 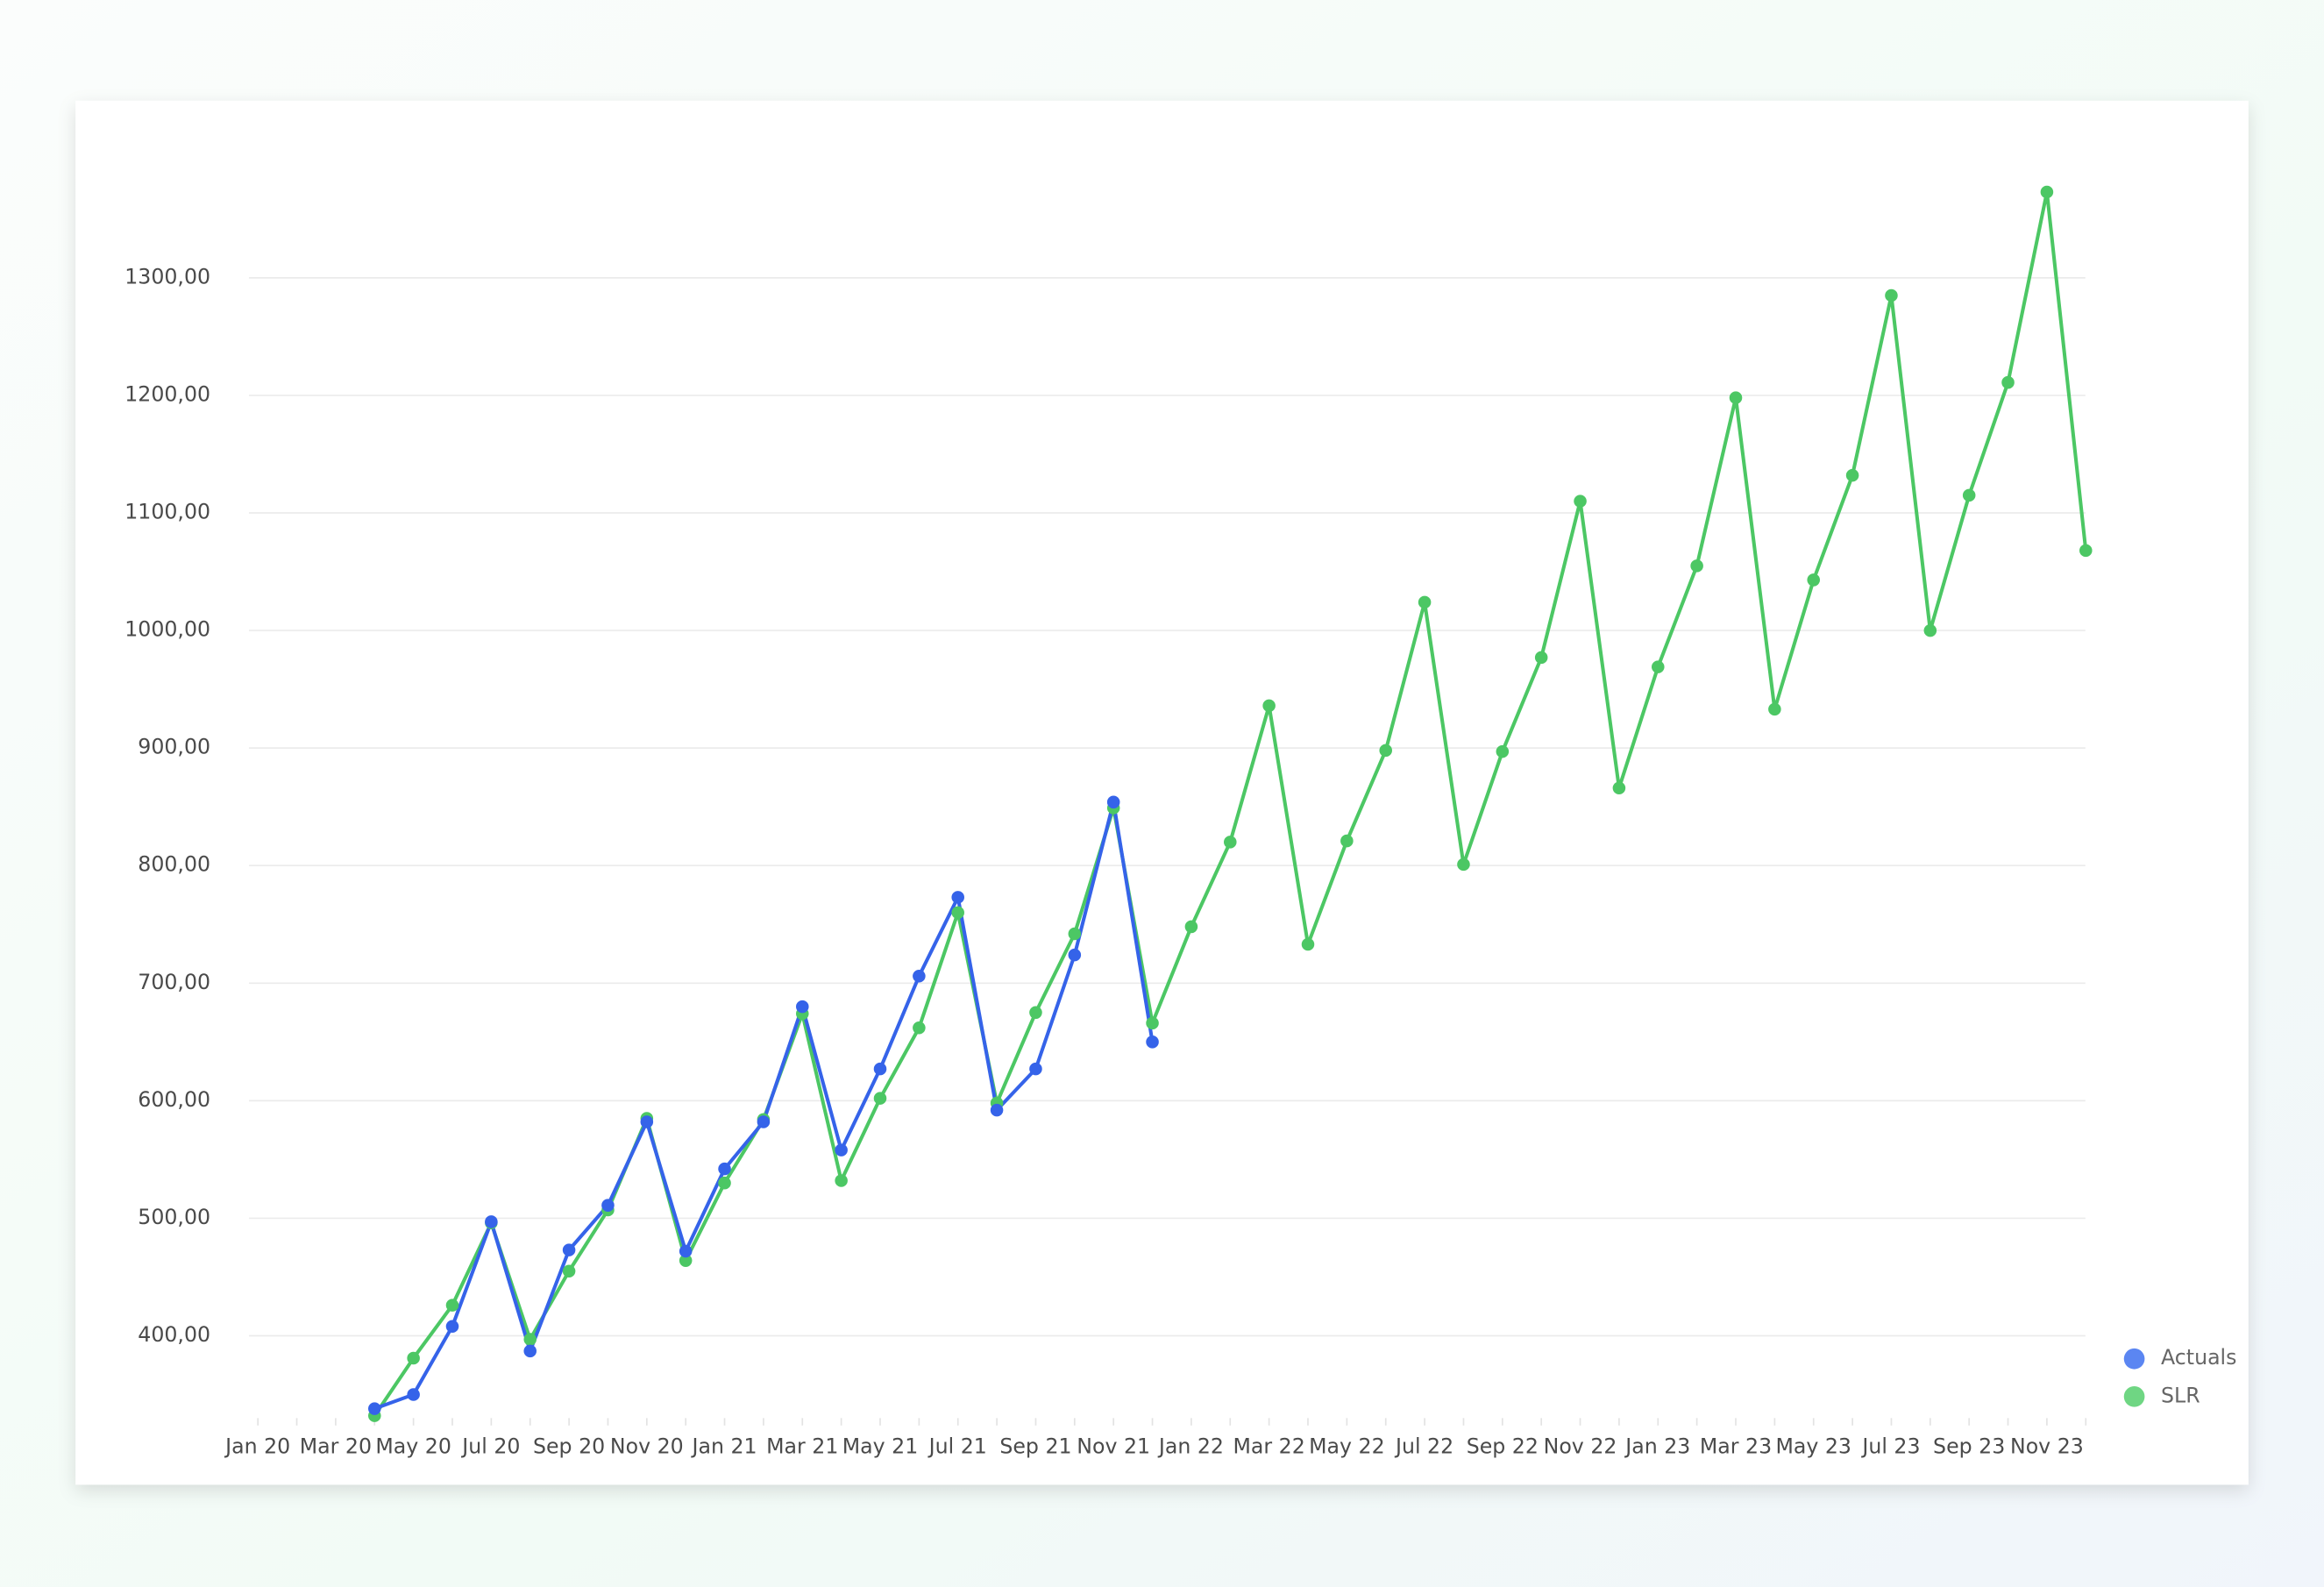 I want to click on x-tick-label: Jan 22, so click(x=1190, y=1446).